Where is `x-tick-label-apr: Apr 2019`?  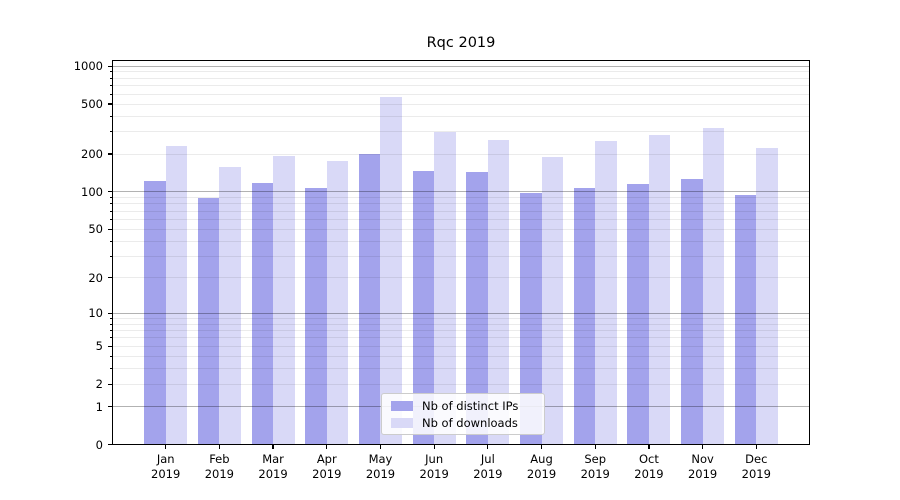 x-tick-label-apr: Apr 2019 is located at coordinates (327, 467).